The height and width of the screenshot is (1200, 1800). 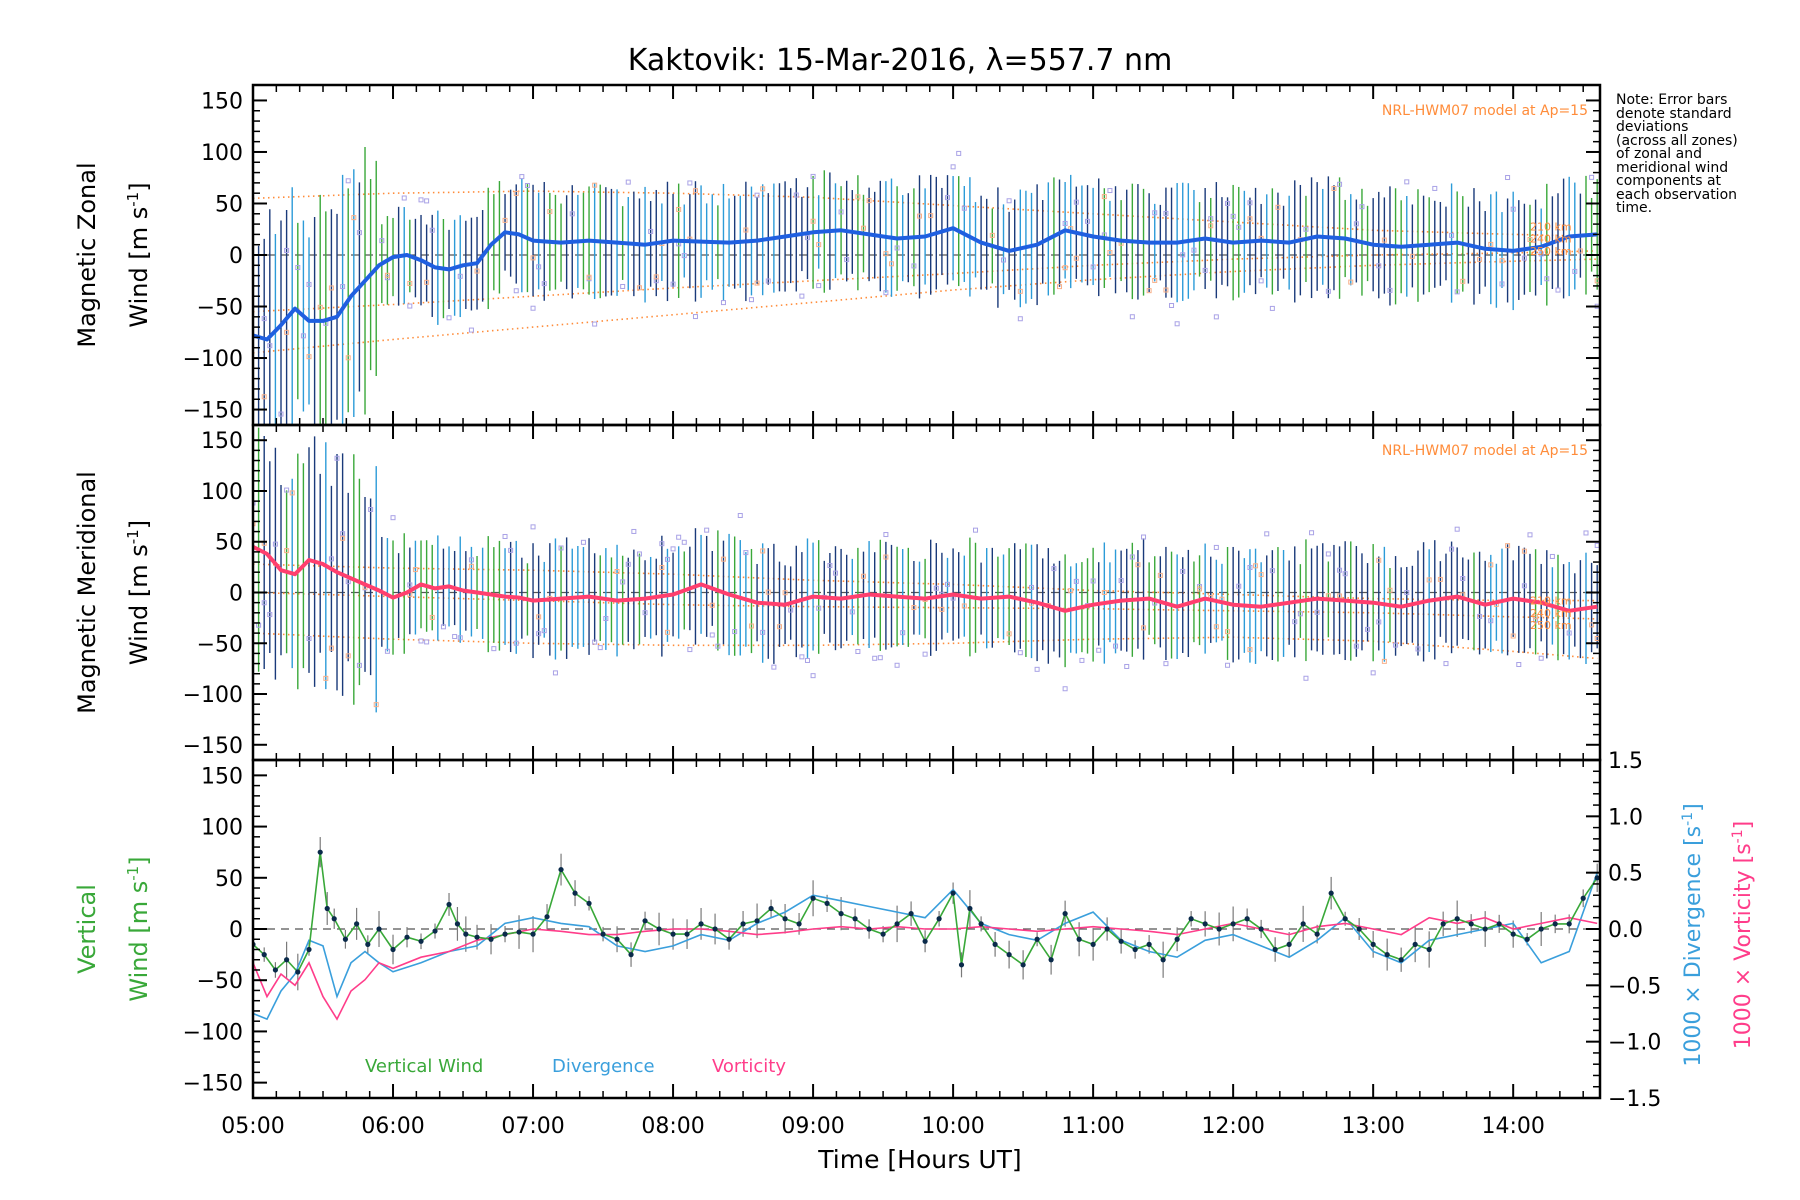 What do you see at coordinates (392, 1126) in the screenshot?
I see `x-tick-label: 06:00` at bounding box center [392, 1126].